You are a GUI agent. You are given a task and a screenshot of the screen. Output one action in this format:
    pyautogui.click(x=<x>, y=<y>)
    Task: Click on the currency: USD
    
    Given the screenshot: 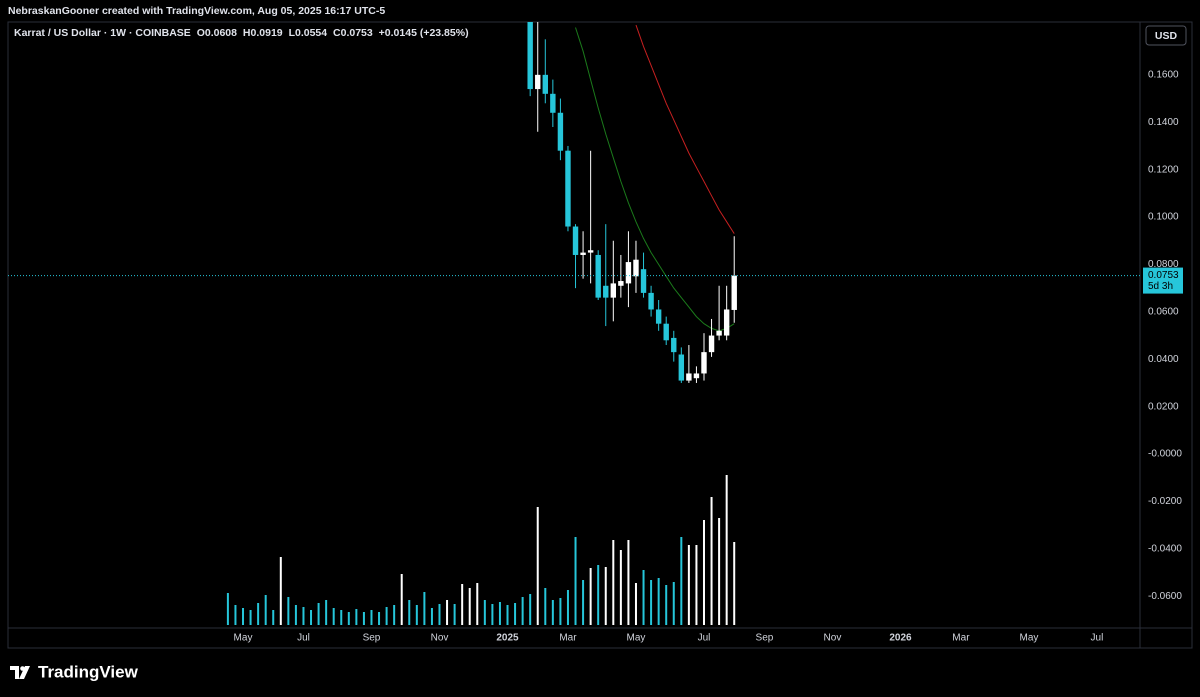 What is the action you would take?
    pyautogui.click(x=1166, y=36)
    